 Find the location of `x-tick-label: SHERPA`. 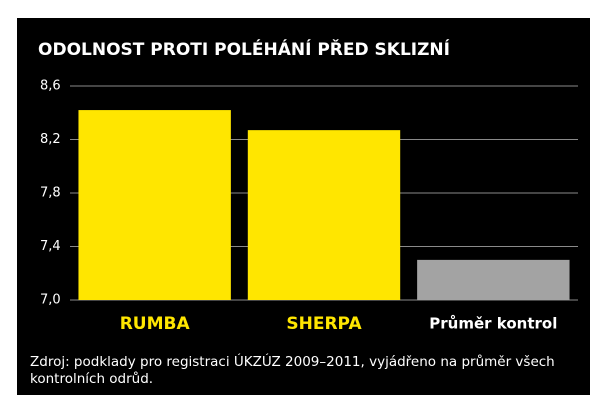

x-tick-label: SHERPA is located at coordinates (324, 324).